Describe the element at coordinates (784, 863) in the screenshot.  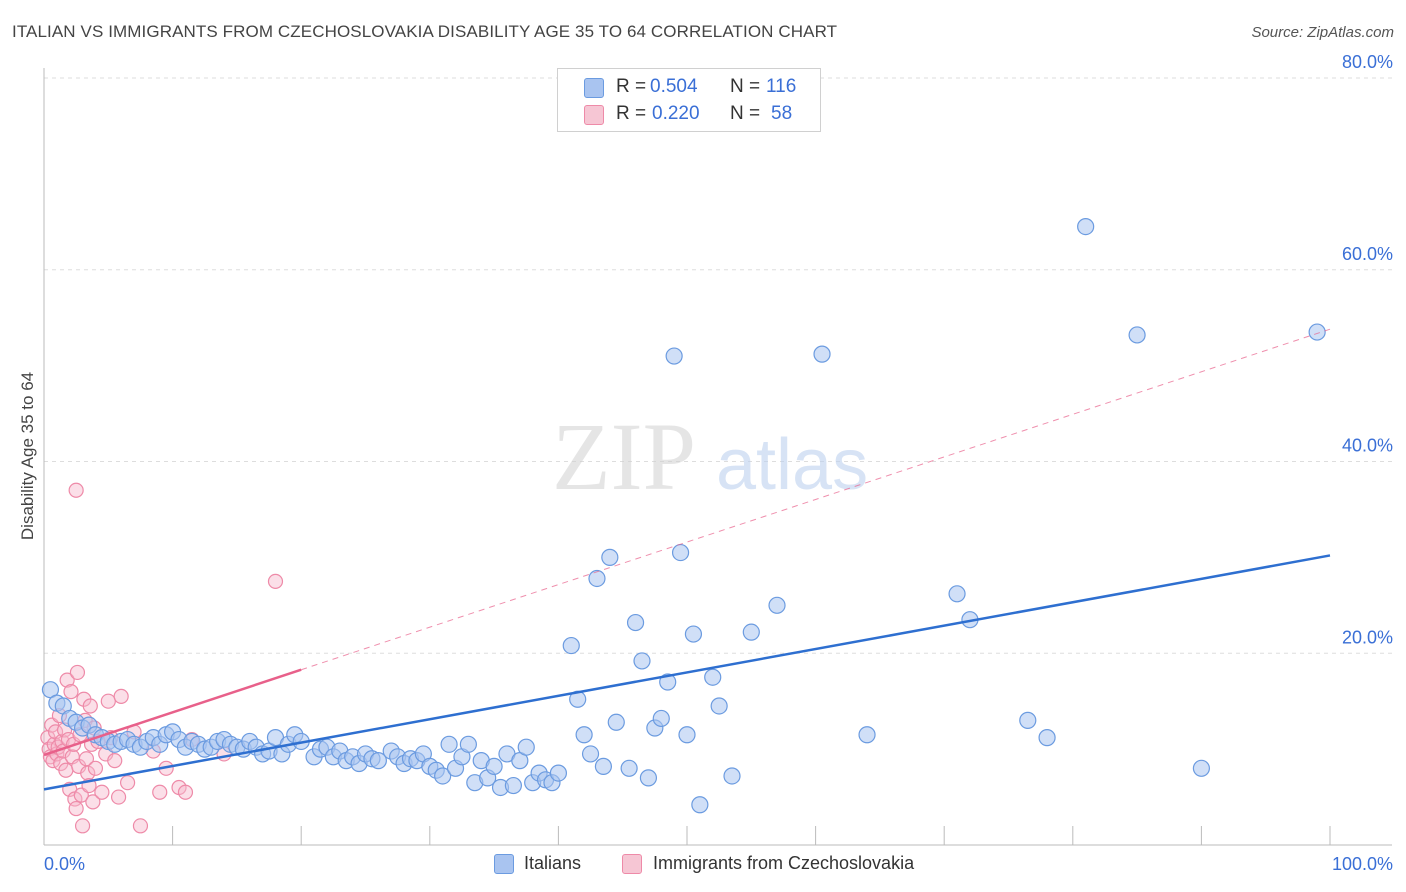
I see `legend-label-czechoslovakia: Immigrants from Czechoslovakia` at that location.